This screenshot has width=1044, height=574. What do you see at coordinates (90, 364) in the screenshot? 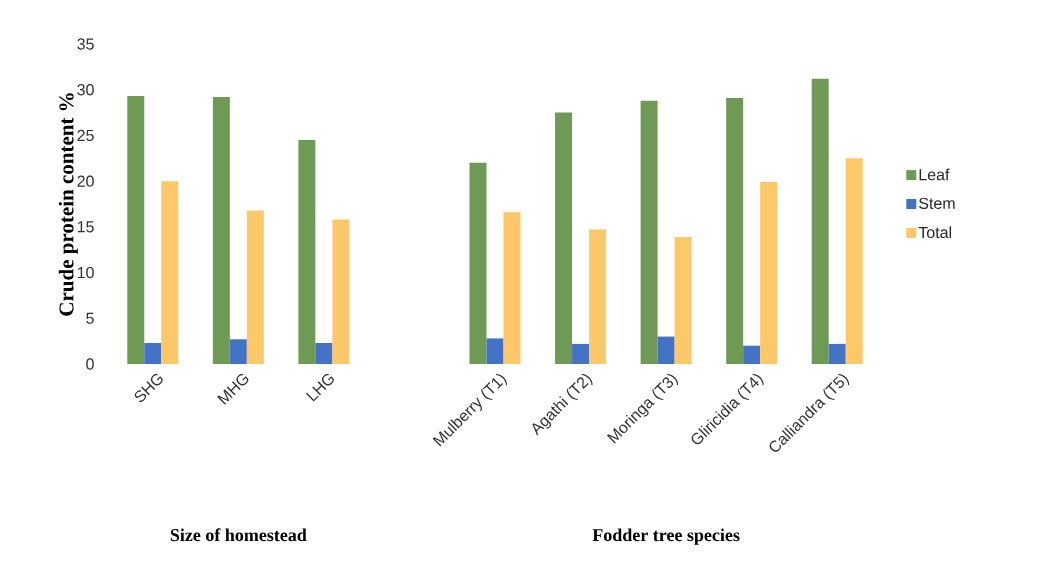
I see `y-tick-label: 0` at bounding box center [90, 364].